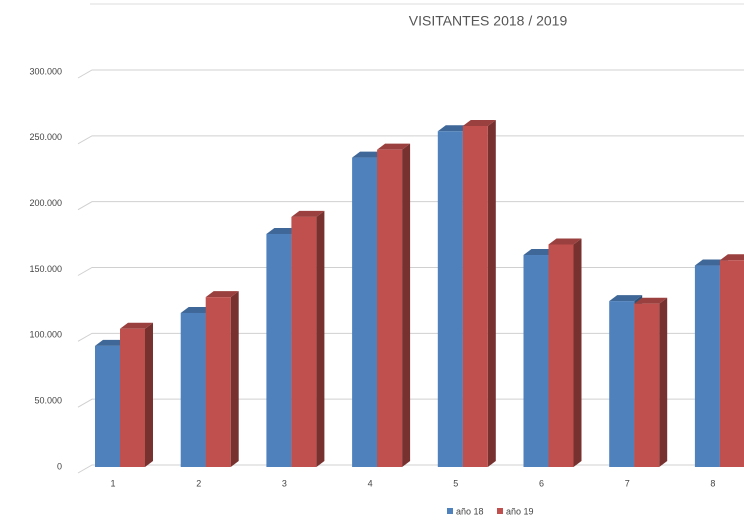 The width and height of the screenshot is (744, 522). I want to click on x-tick-label: 5, so click(455, 483).